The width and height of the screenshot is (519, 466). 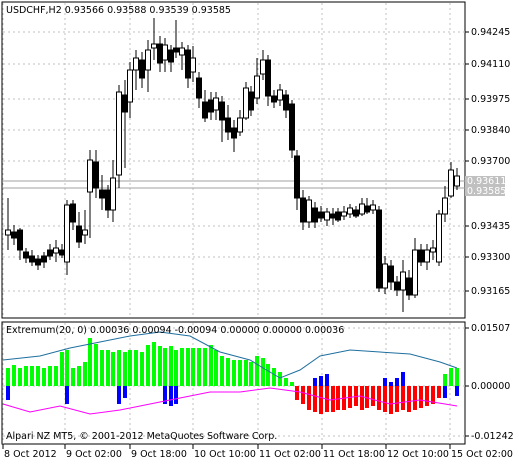 What do you see at coordinates (230, 355) in the screenshot?
I see `indicator-upper-line` at bounding box center [230, 355].